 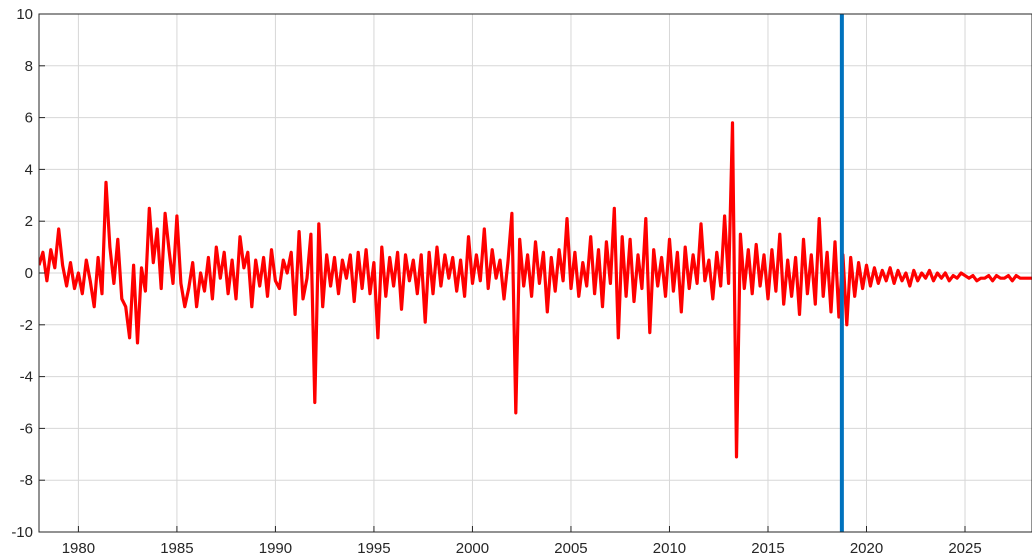 What do you see at coordinates (570, 548) in the screenshot?
I see `x-tick-label: 2005` at bounding box center [570, 548].